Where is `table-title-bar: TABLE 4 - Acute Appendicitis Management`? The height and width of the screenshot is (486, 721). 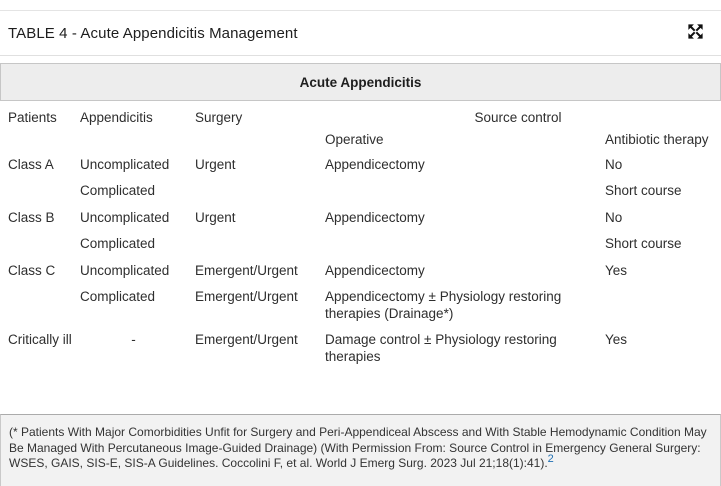 table-title-bar: TABLE 4 - Acute Appendicitis Management is located at coordinates (360, 33).